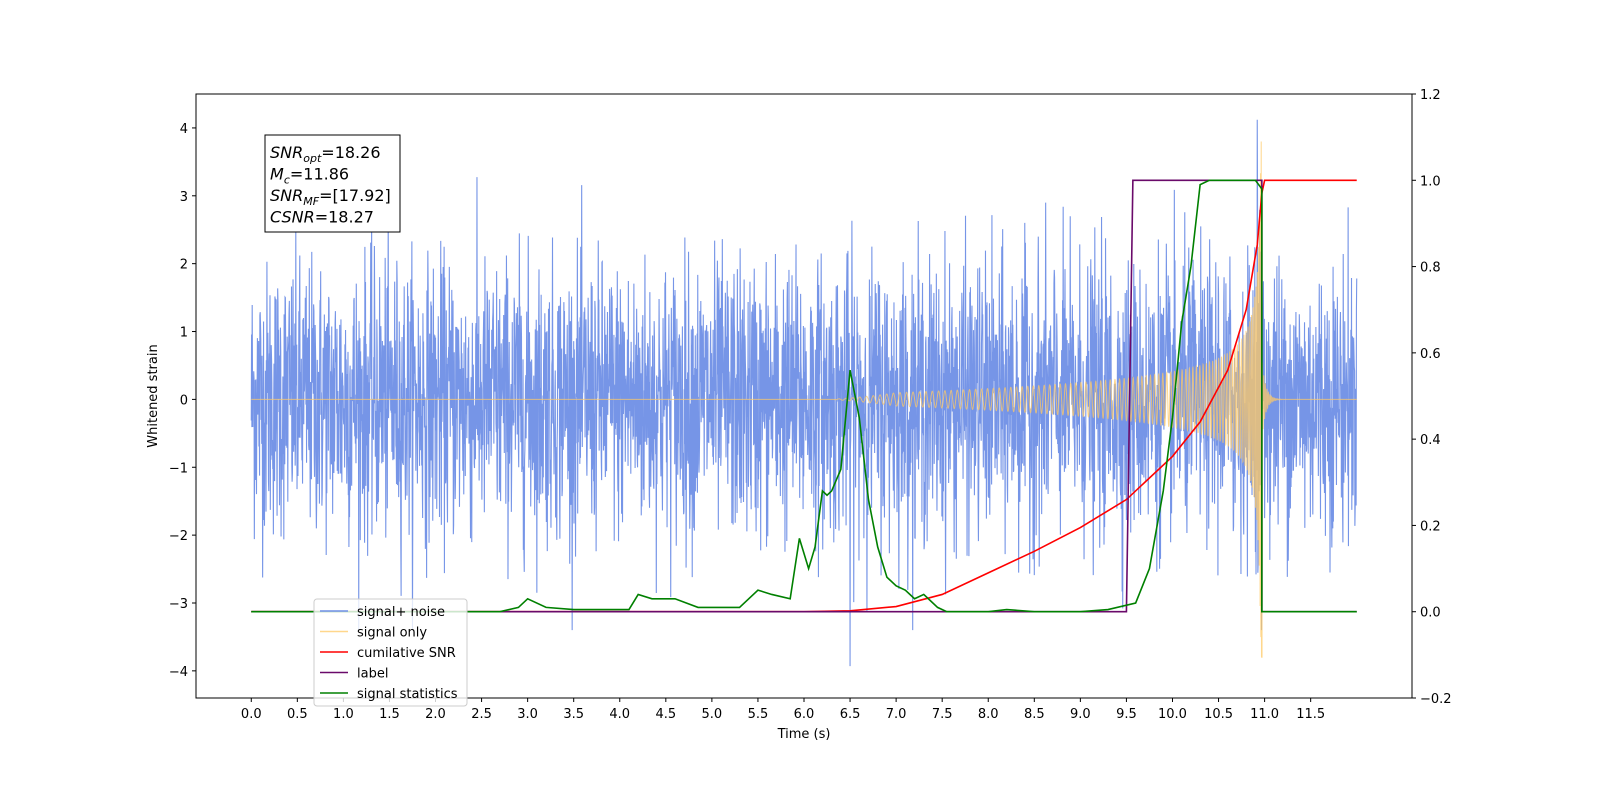  What do you see at coordinates (619, 714) in the screenshot?
I see `x-tick-label: 4.0` at bounding box center [619, 714].